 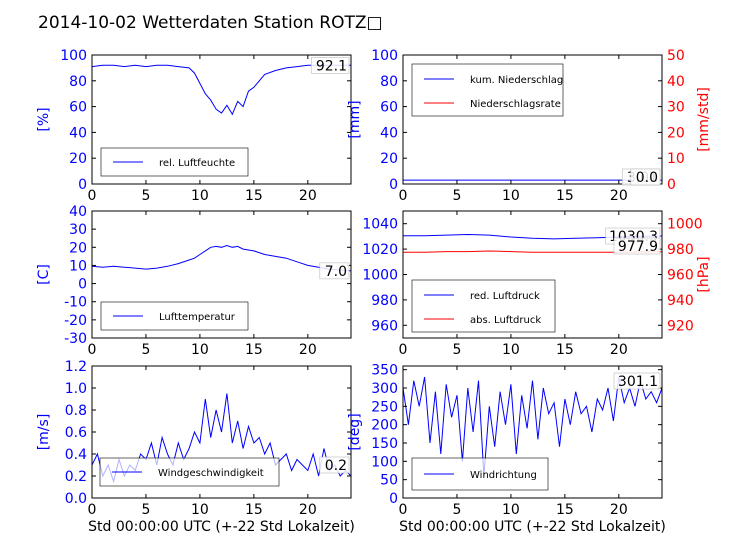 I want to click on y-tick-label: 200, so click(x=384, y=426).